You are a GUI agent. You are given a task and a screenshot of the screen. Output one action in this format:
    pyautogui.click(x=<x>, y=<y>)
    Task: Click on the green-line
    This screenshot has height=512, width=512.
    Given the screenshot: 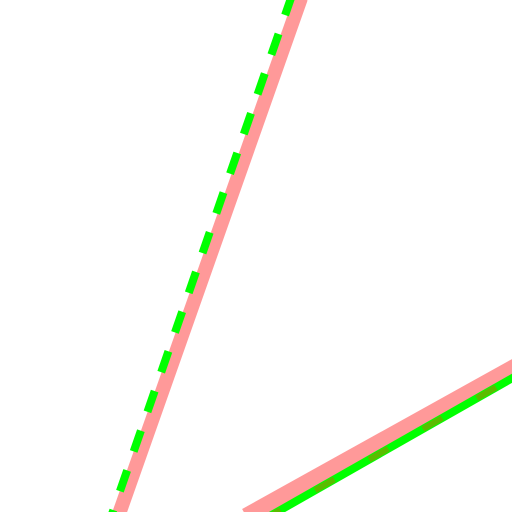 What is the action you would take?
    pyautogui.click(x=390, y=442)
    